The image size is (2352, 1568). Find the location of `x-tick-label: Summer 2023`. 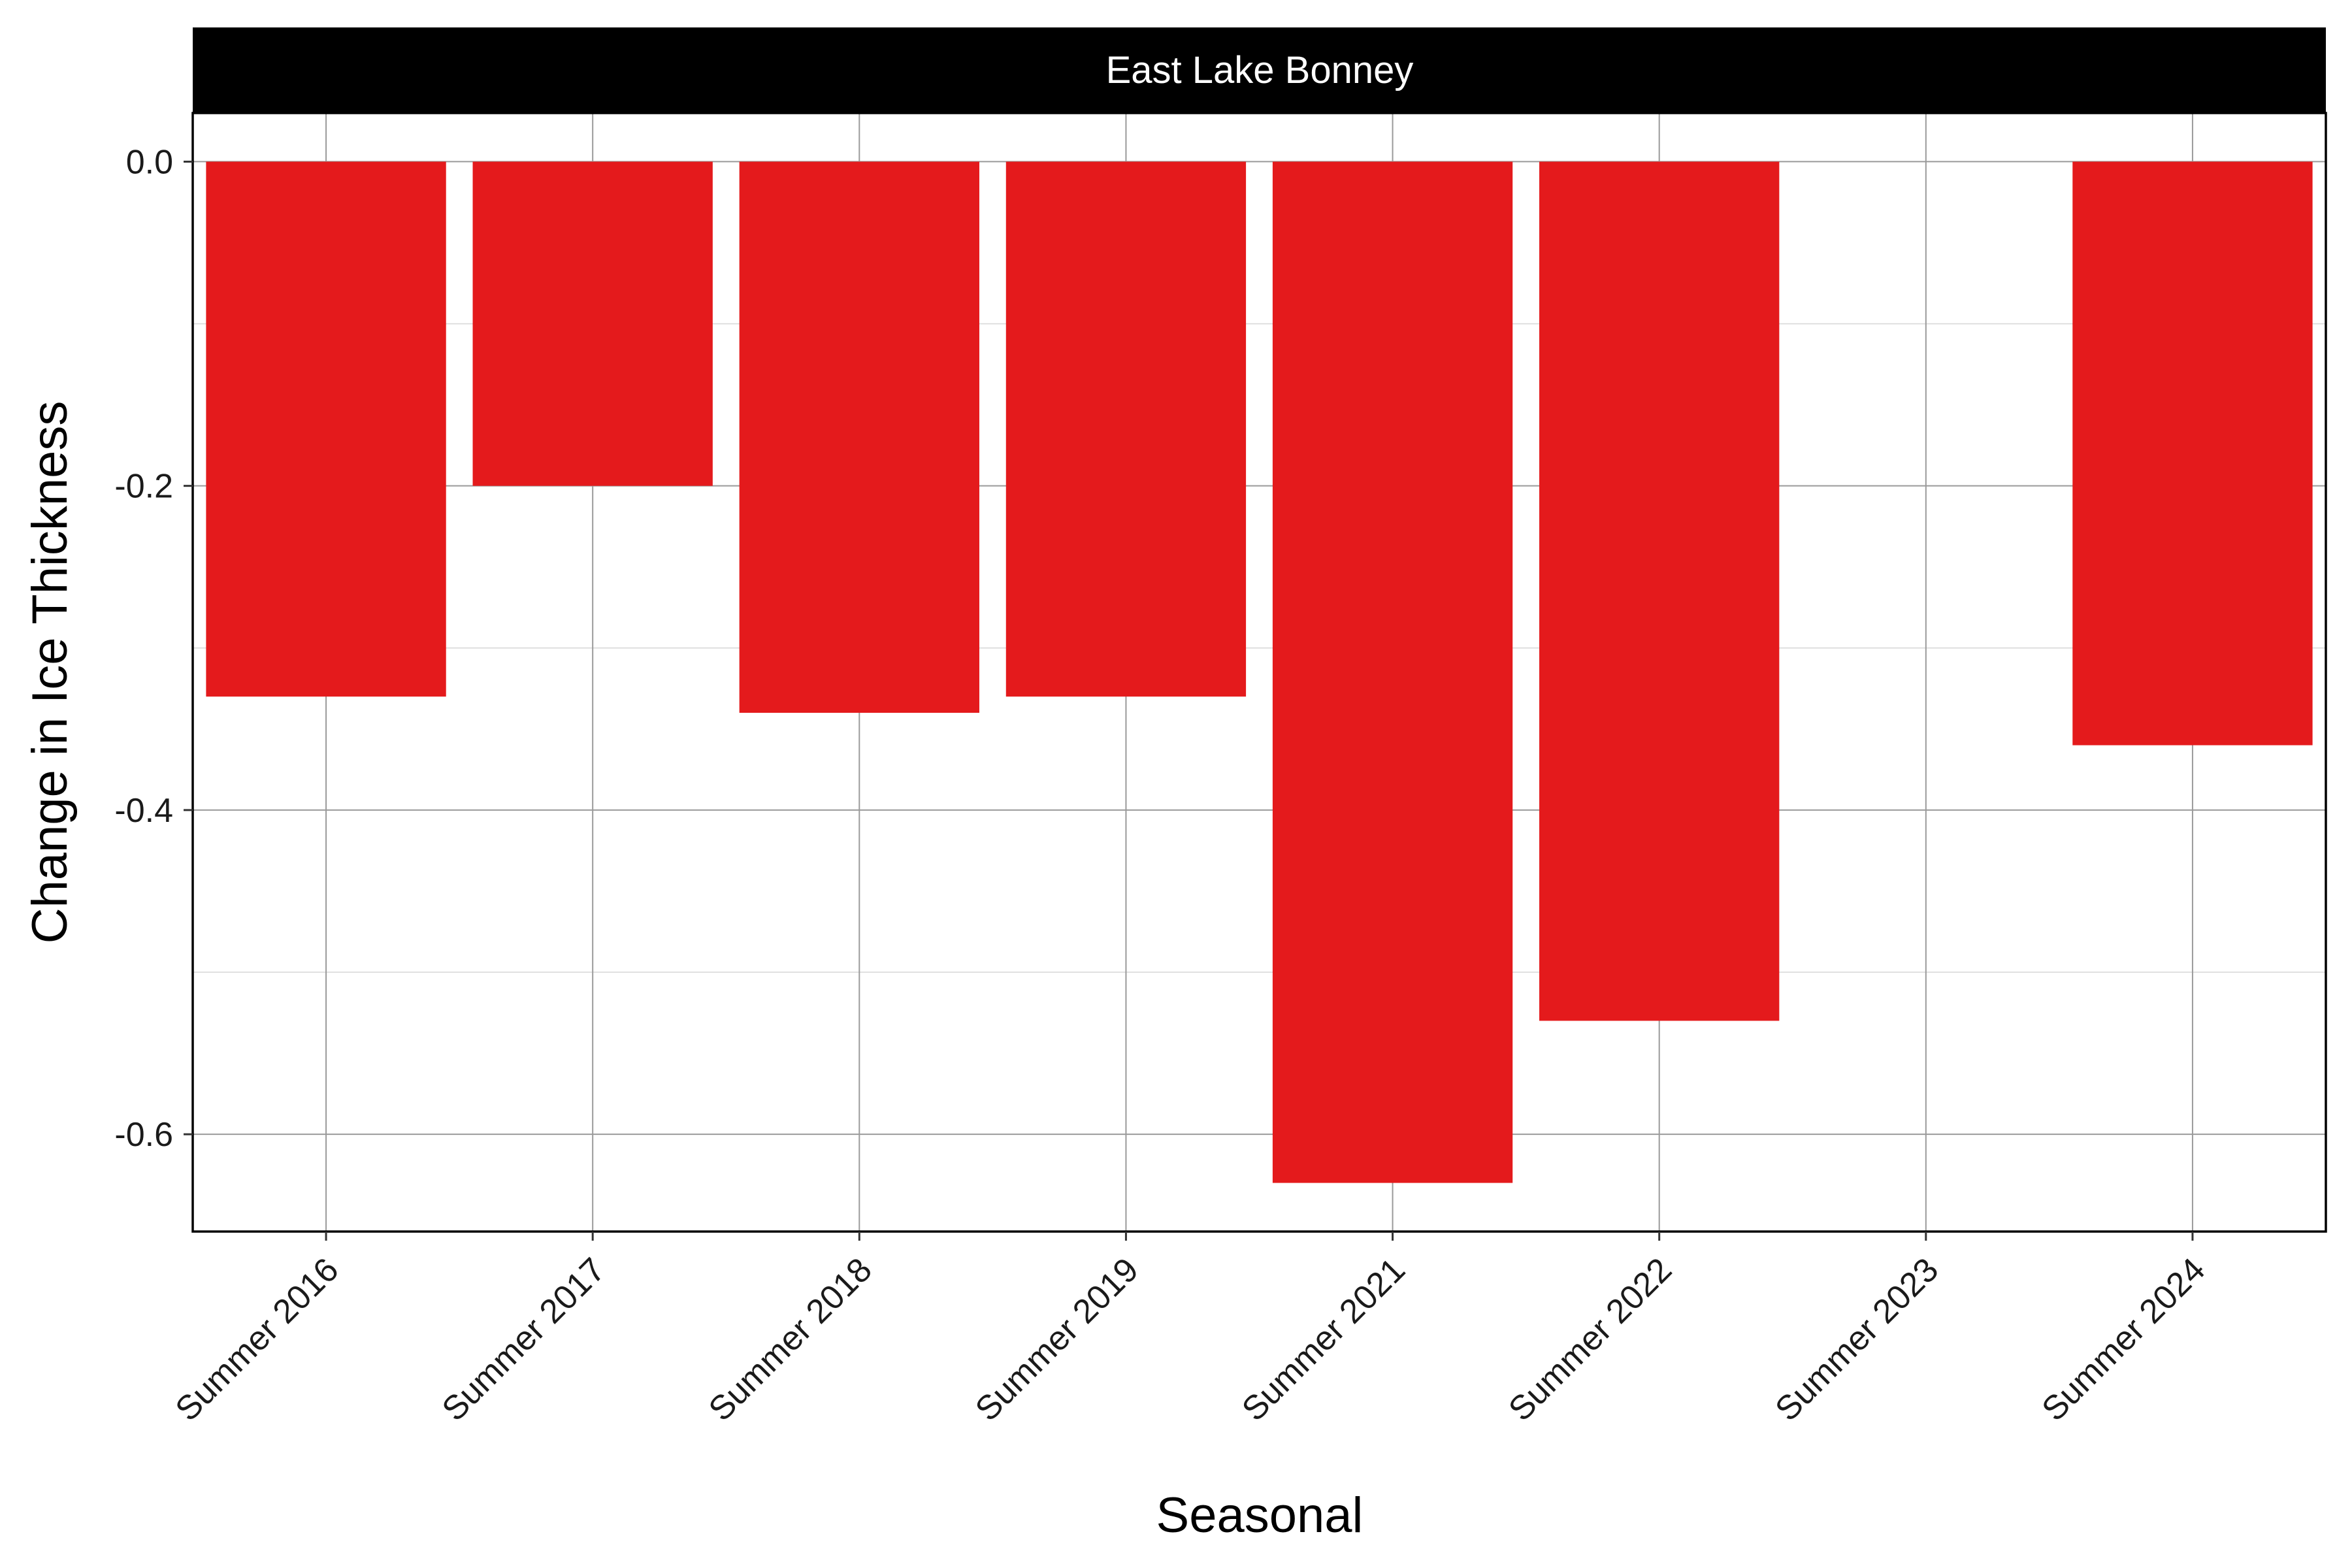

x-tick-label: Summer 2023 is located at coordinates (1857, 1339).